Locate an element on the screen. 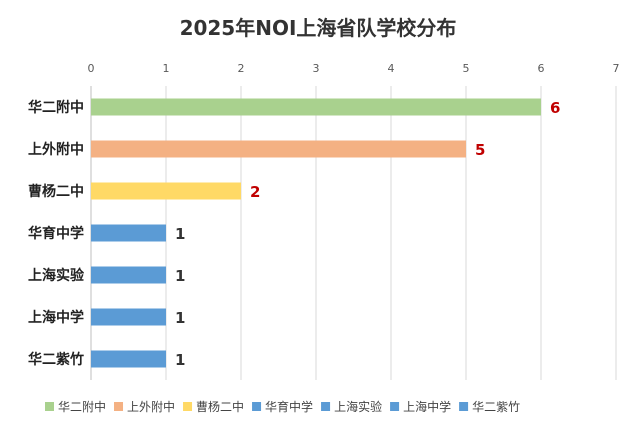  category-label: 华育中学 is located at coordinates (56, 233).